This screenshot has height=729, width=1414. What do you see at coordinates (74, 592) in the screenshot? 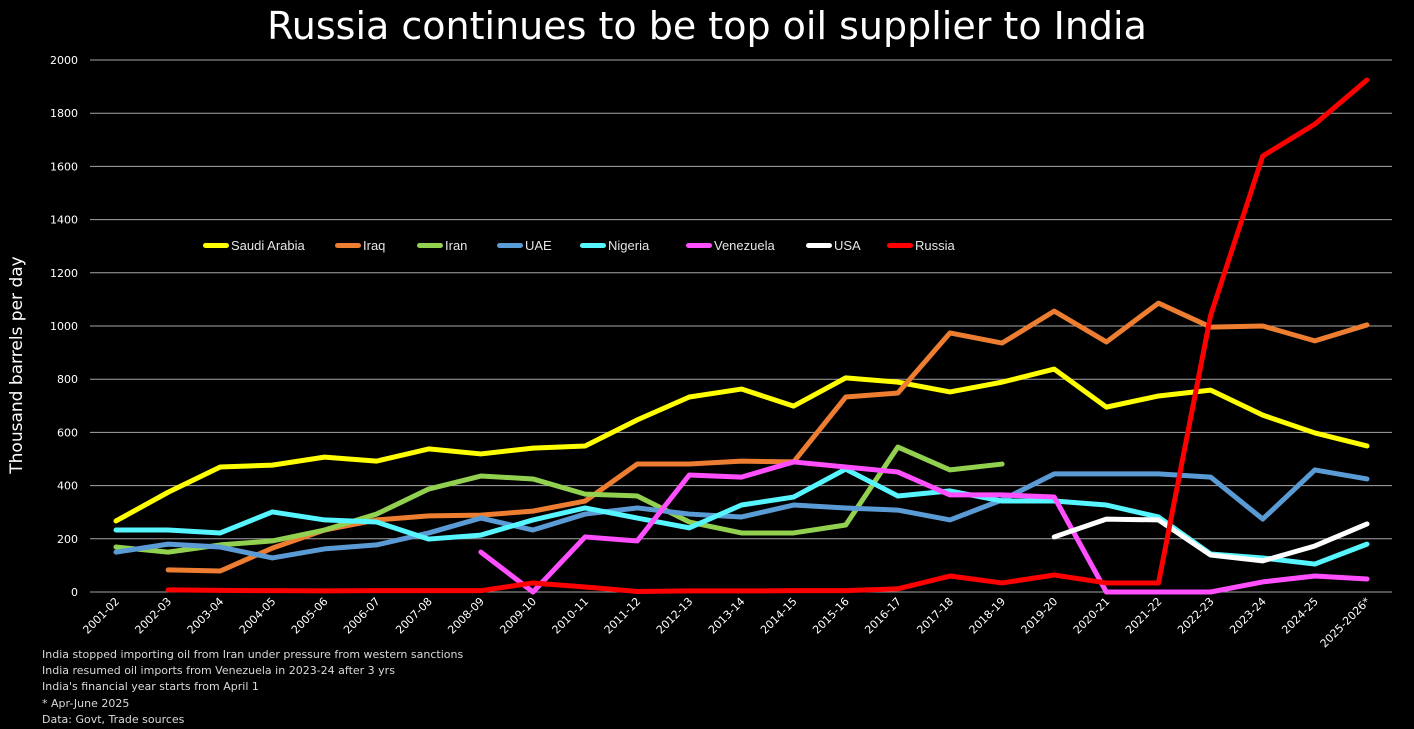
I see `y-tick-label: 0` at bounding box center [74, 592].